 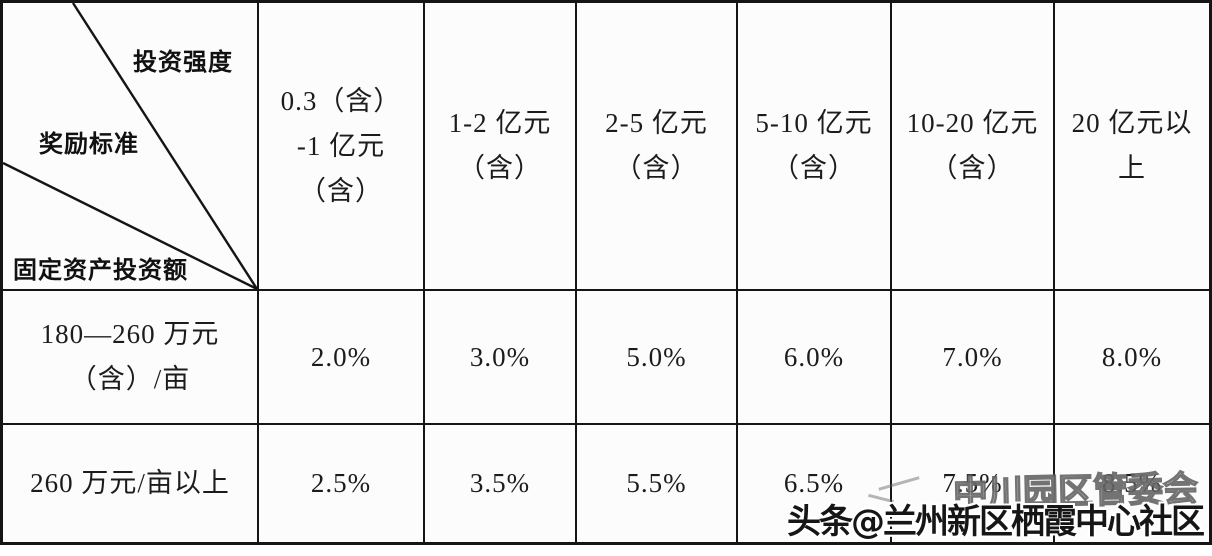 What do you see at coordinates (1132, 483) in the screenshot?
I see `value-cell-r1c5: 8.5%` at bounding box center [1132, 483].